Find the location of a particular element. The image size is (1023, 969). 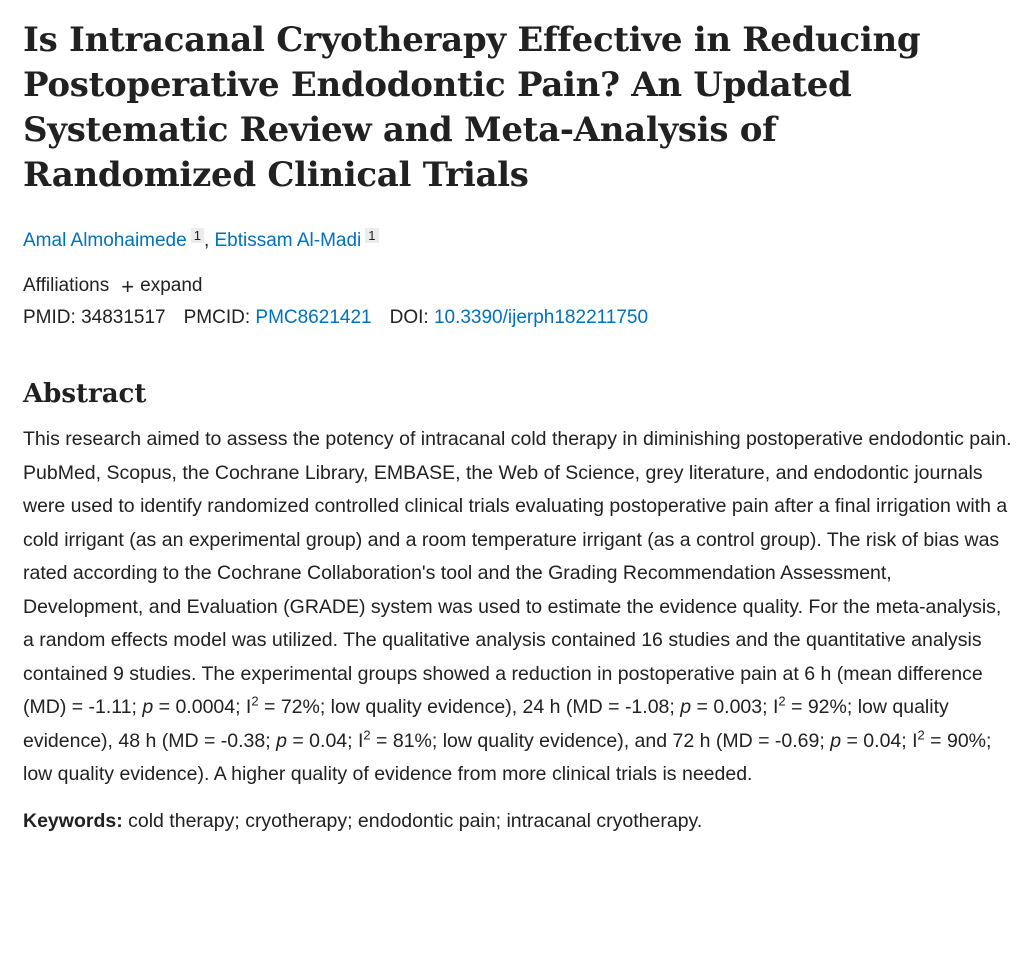

abstract-fragment: = 0.0004; I is located at coordinates (202, 707).